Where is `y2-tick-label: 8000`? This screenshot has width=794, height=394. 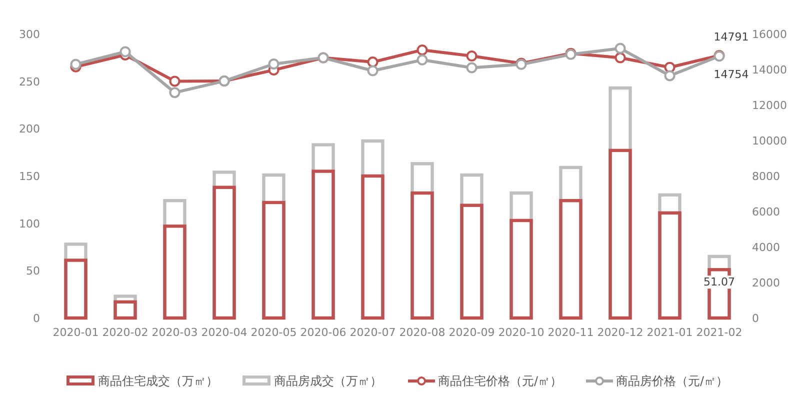 y2-tick-label: 8000 is located at coordinates (766, 176).